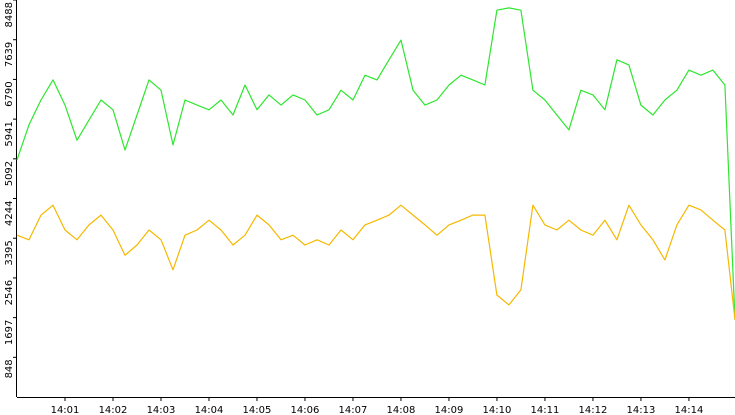  I want to click on x-tick-label: 14:09, so click(449, 410).